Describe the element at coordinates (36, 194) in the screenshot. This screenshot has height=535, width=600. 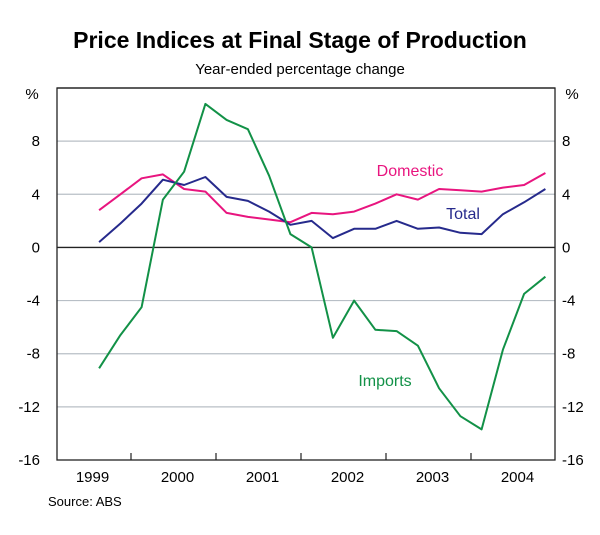
I see `y-tick-label-left: 4` at that location.